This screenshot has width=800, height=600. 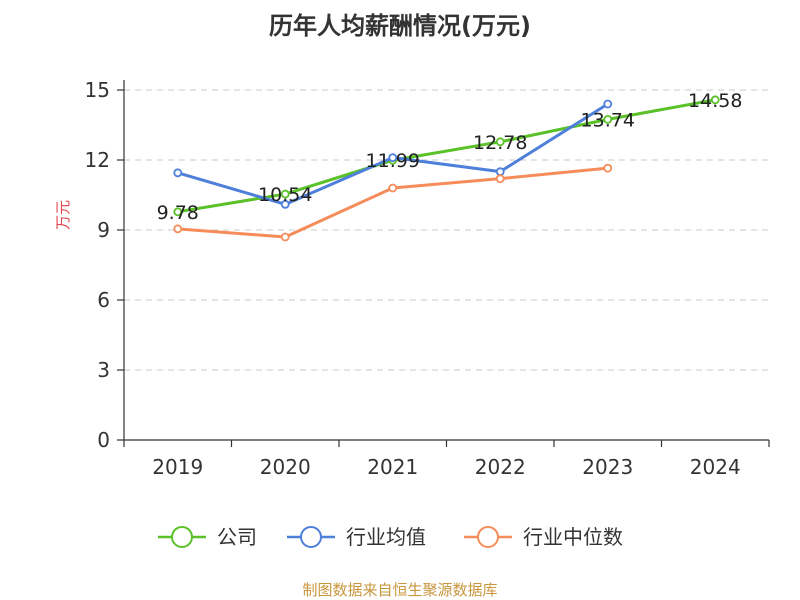 I want to click on data-label: 11.99, so click(x=393, y=161).